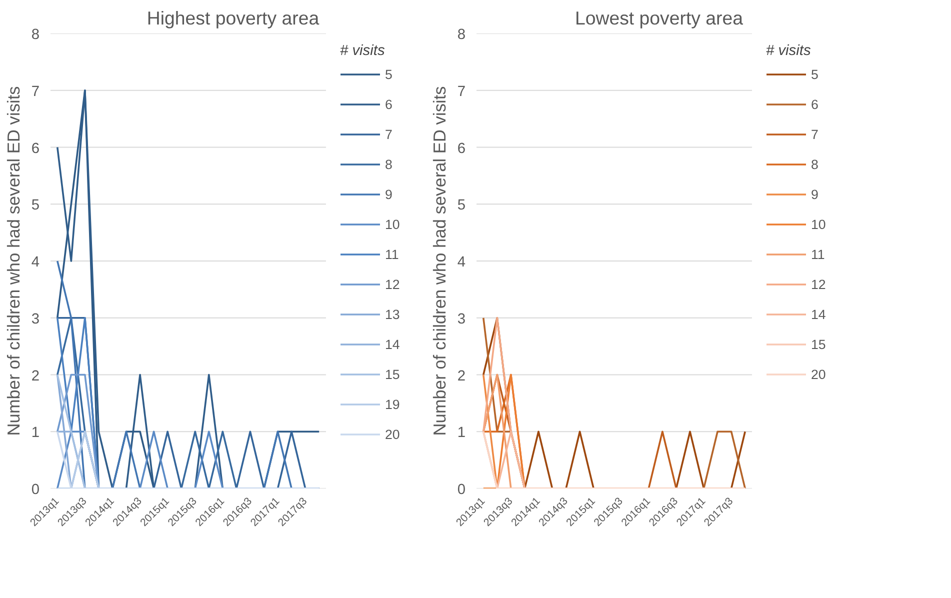 The image size is (951, 598). Describe the element at coordinates (393, 404) in the screenshot. I see `legend-label: 19` at that location.